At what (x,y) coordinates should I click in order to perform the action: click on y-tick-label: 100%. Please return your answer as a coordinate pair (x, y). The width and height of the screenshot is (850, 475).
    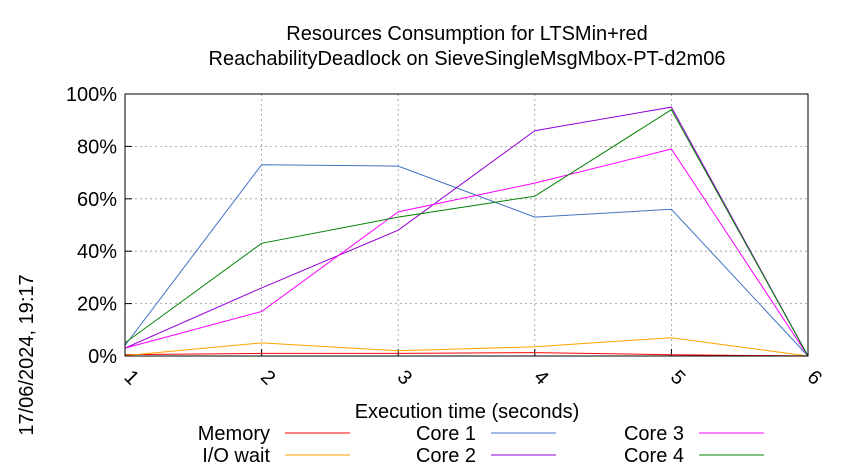
    Looking at the image, I should click on (91, 95).